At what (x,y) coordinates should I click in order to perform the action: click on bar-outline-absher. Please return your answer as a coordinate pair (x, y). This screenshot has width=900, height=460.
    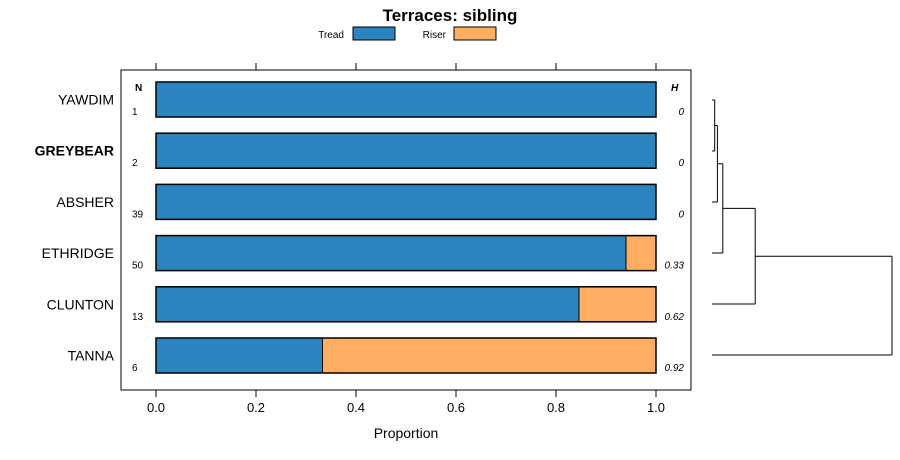
    Looking at the image, I should click on (406, 202).